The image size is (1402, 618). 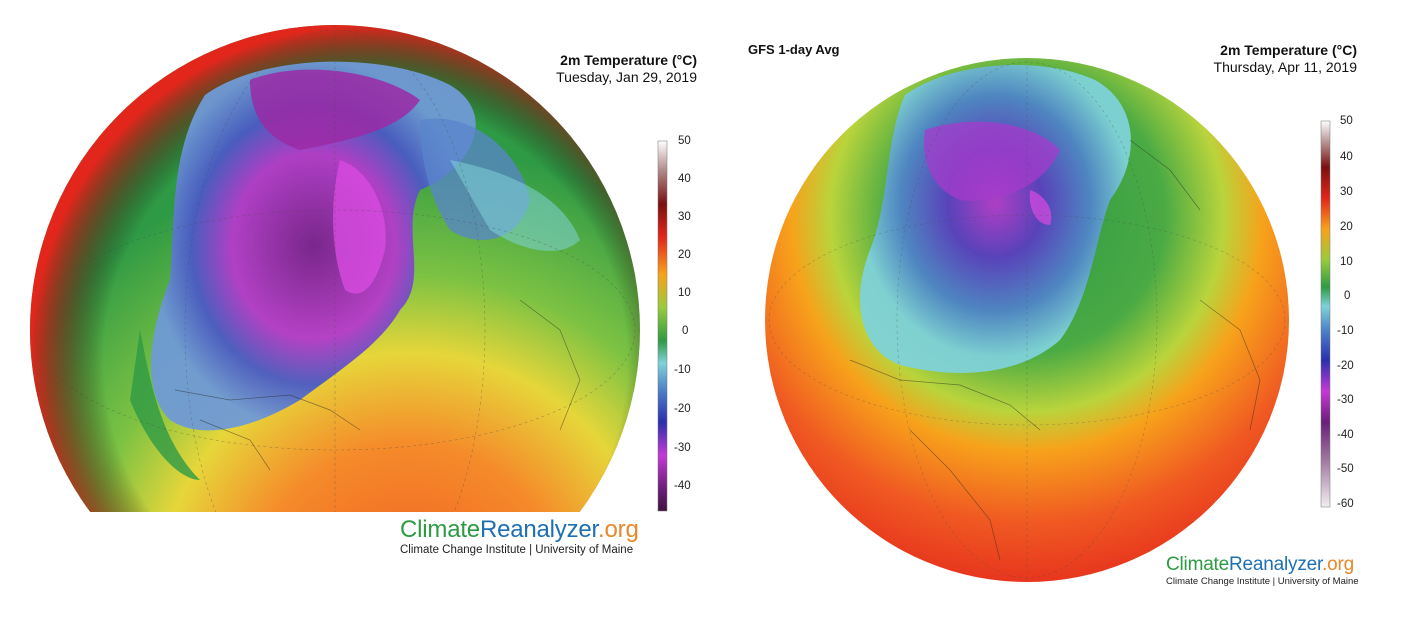 What do you see at coordinates (1347, 296) in the screenshot?
I see `right-cbar-tick: 0` at bounding box center [1347, 296].